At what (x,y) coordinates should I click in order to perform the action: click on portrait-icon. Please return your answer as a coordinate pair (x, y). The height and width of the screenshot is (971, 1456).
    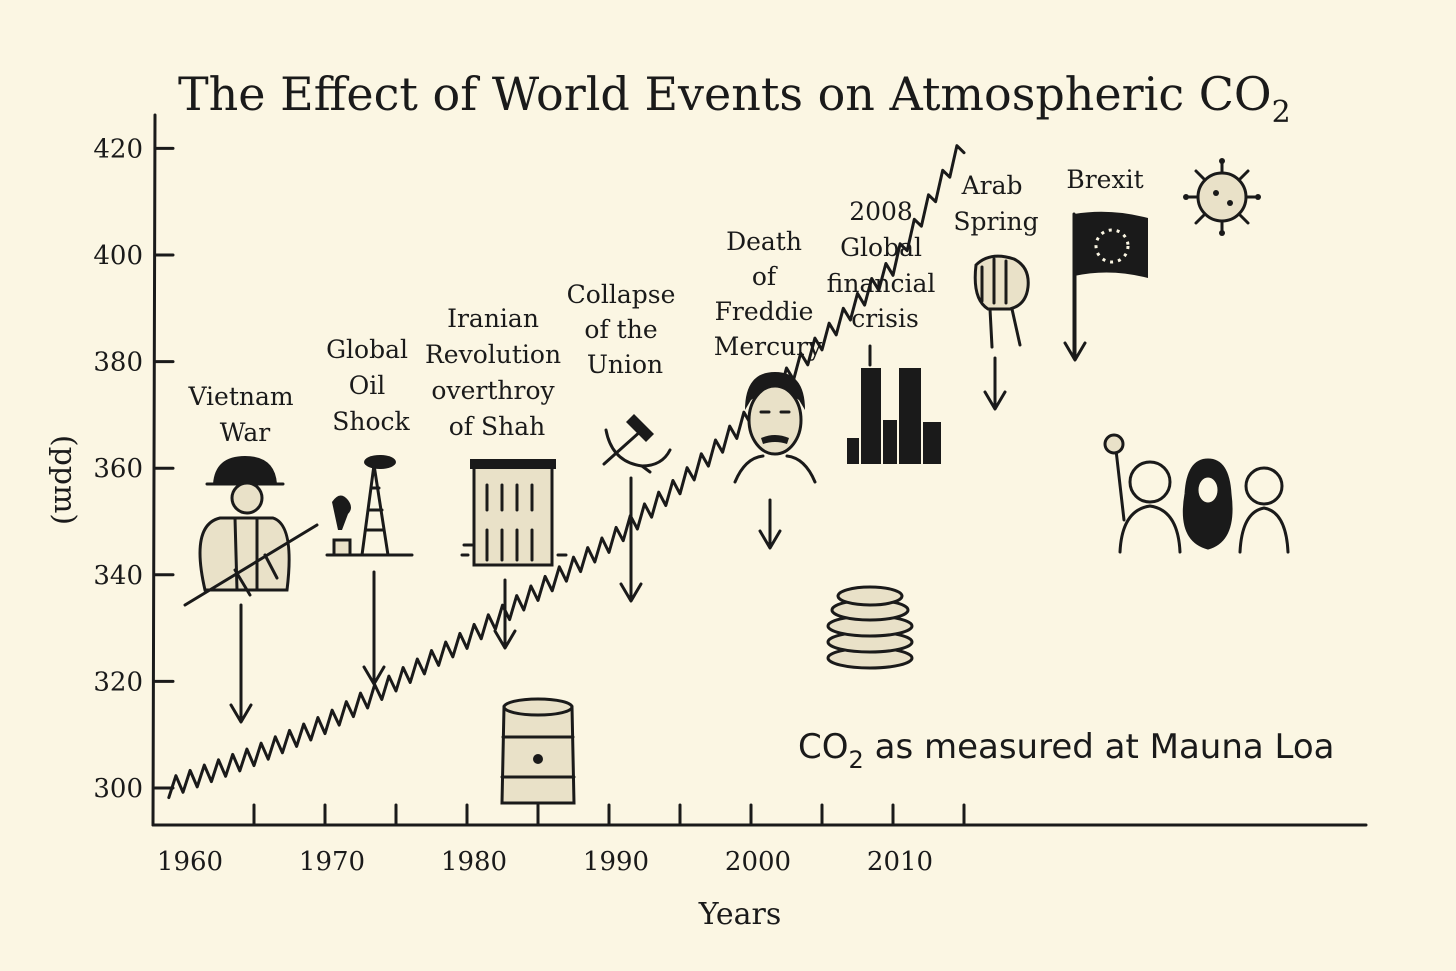
    Looking at the image, I should click on (775, 428).